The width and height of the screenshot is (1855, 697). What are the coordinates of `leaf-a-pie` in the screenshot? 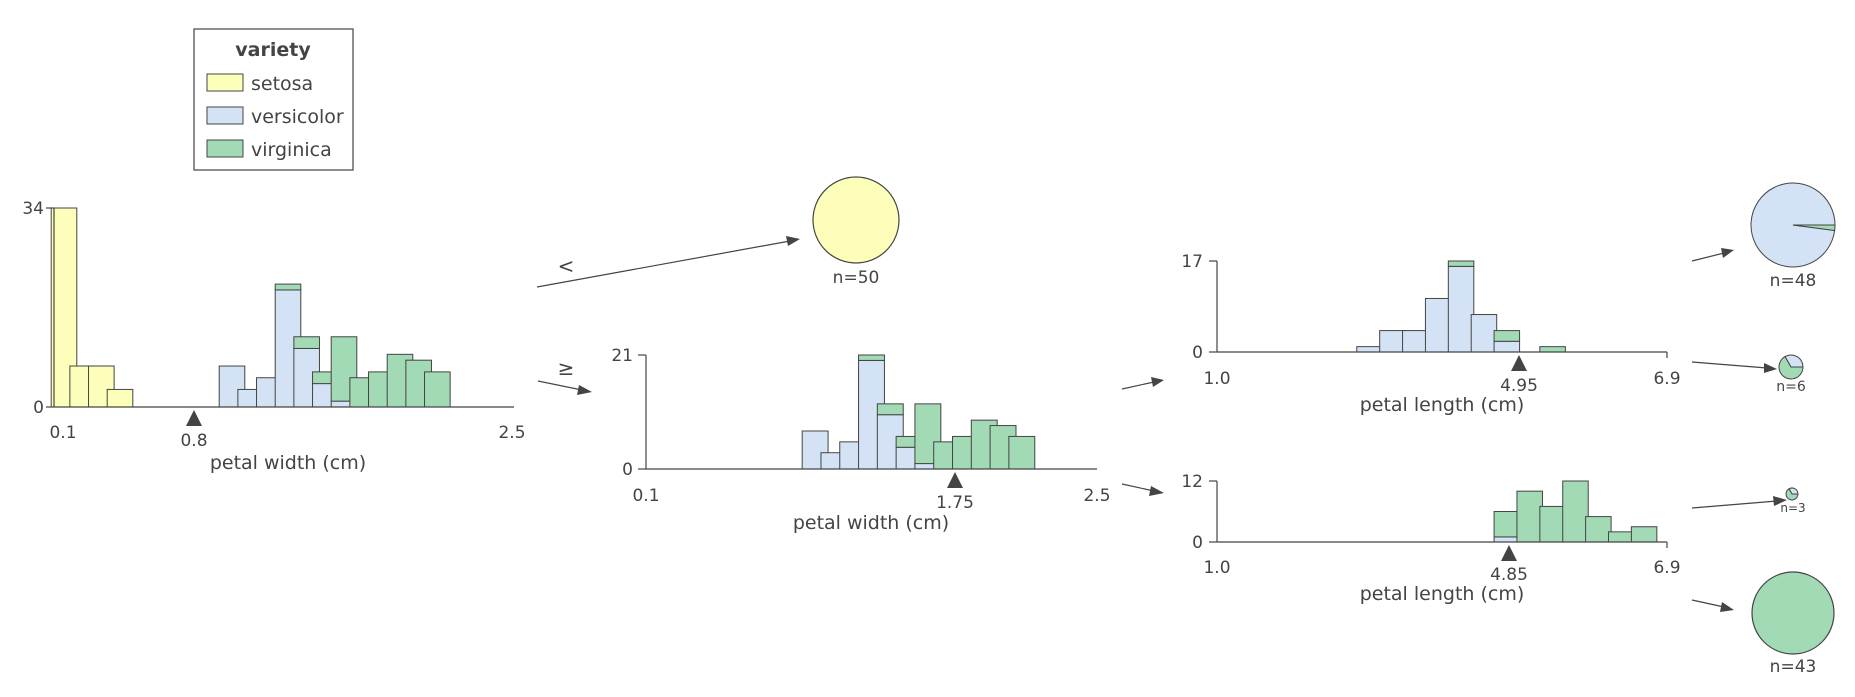 It's located at (1793, 225).